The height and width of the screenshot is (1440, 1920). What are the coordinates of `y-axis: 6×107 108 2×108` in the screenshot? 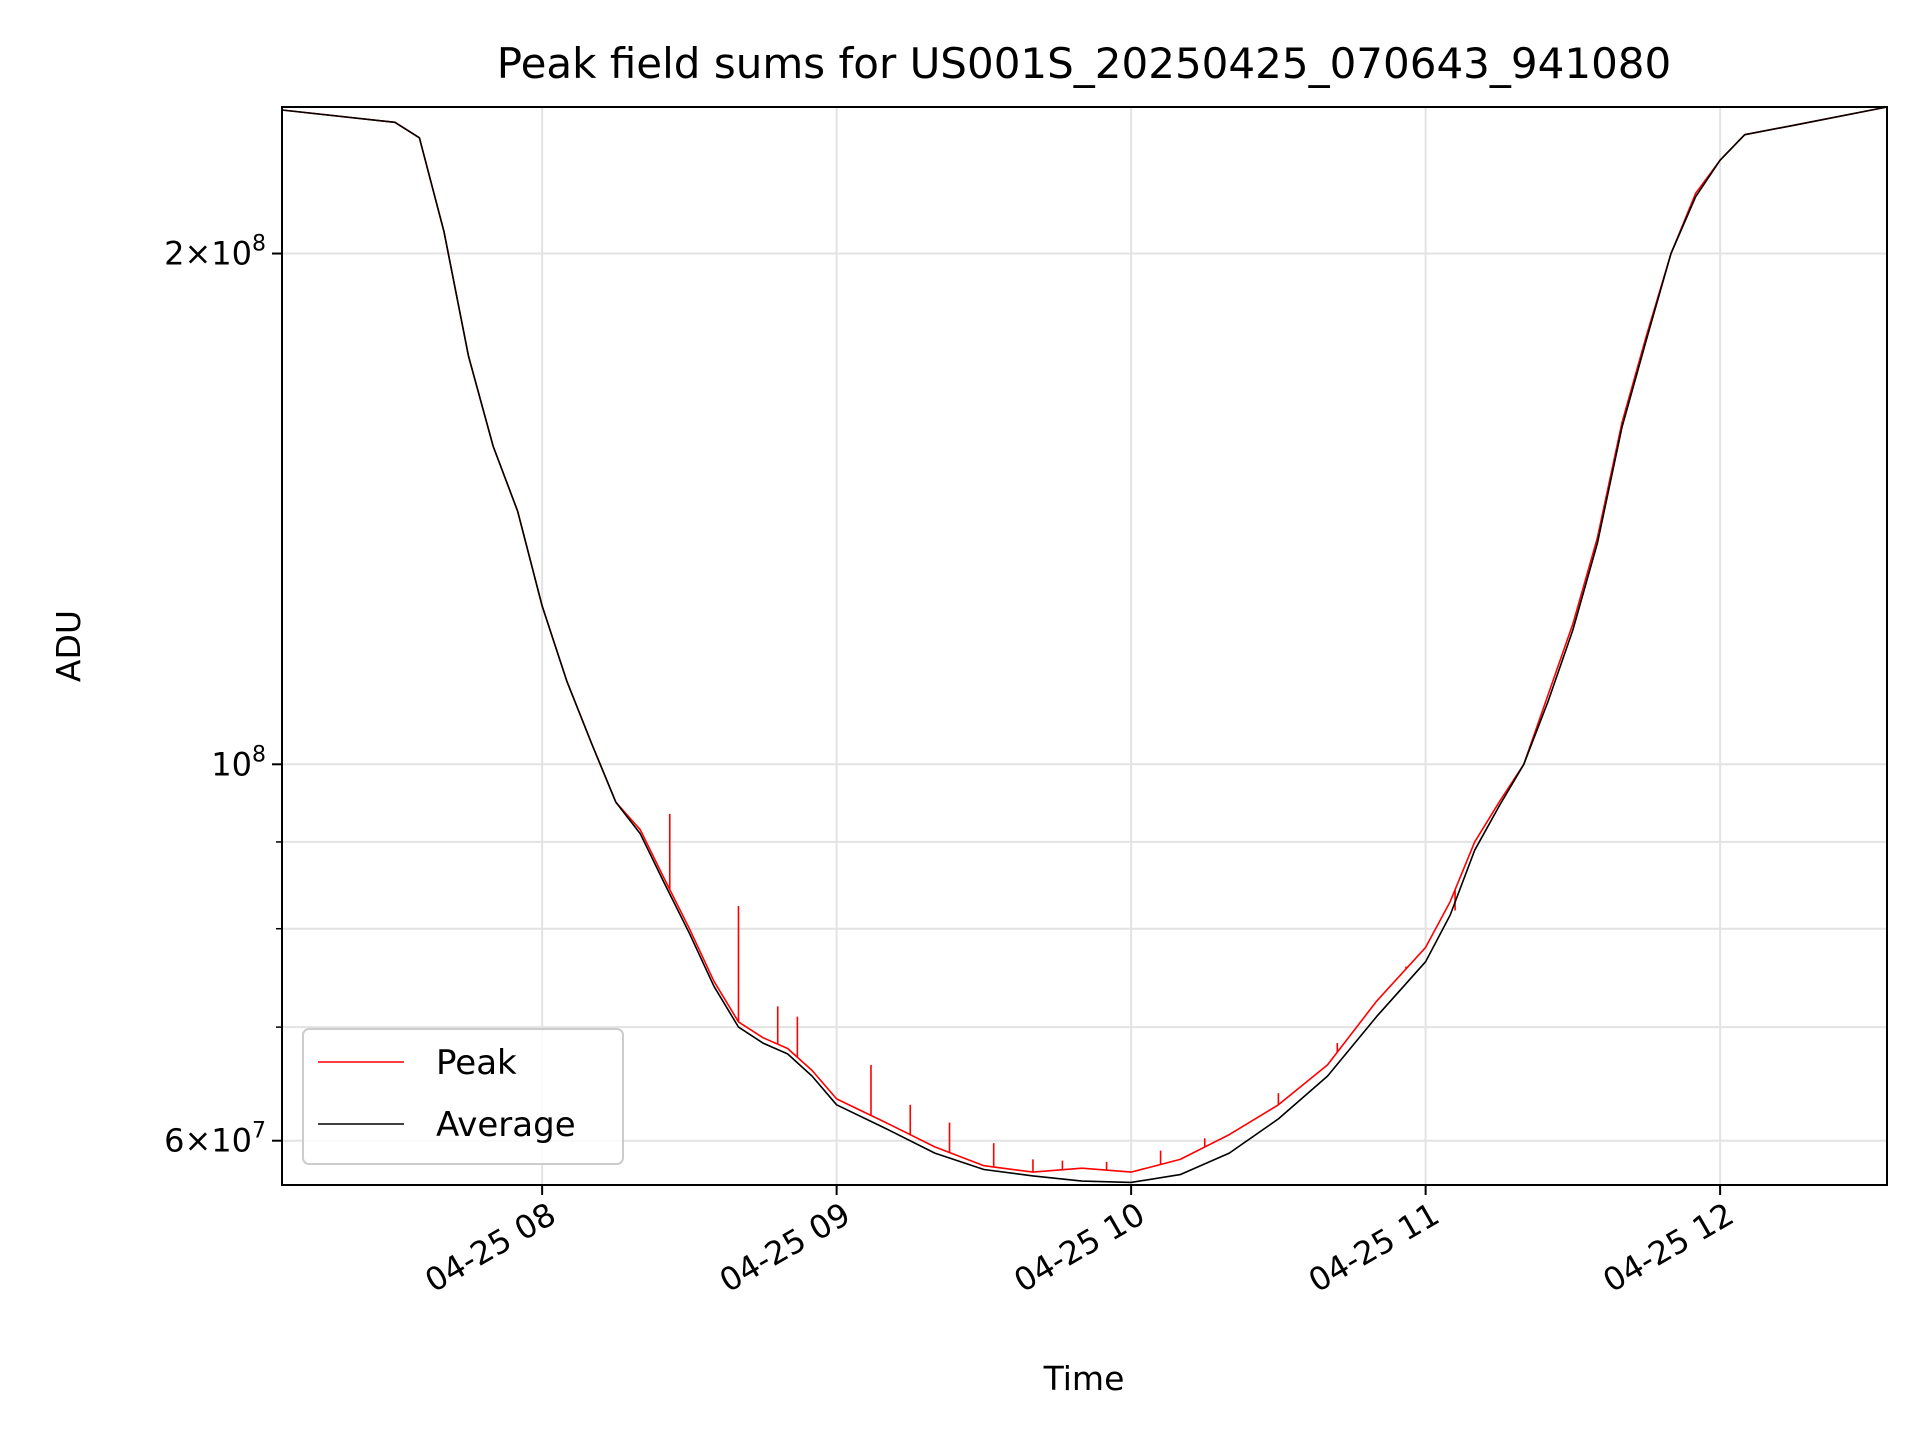 It's located at (223, 696).